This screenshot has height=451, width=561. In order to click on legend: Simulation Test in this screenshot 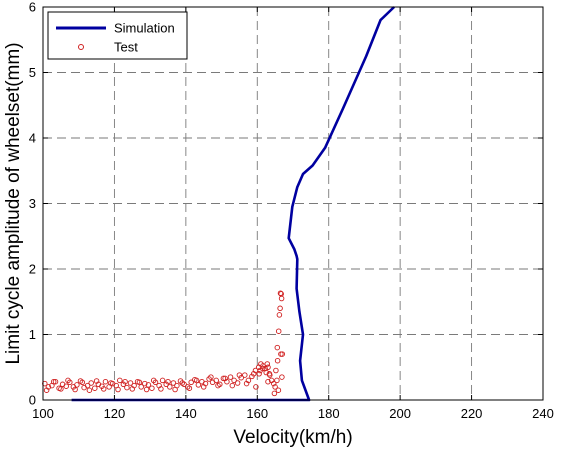, I will do `click(117, 35)`.